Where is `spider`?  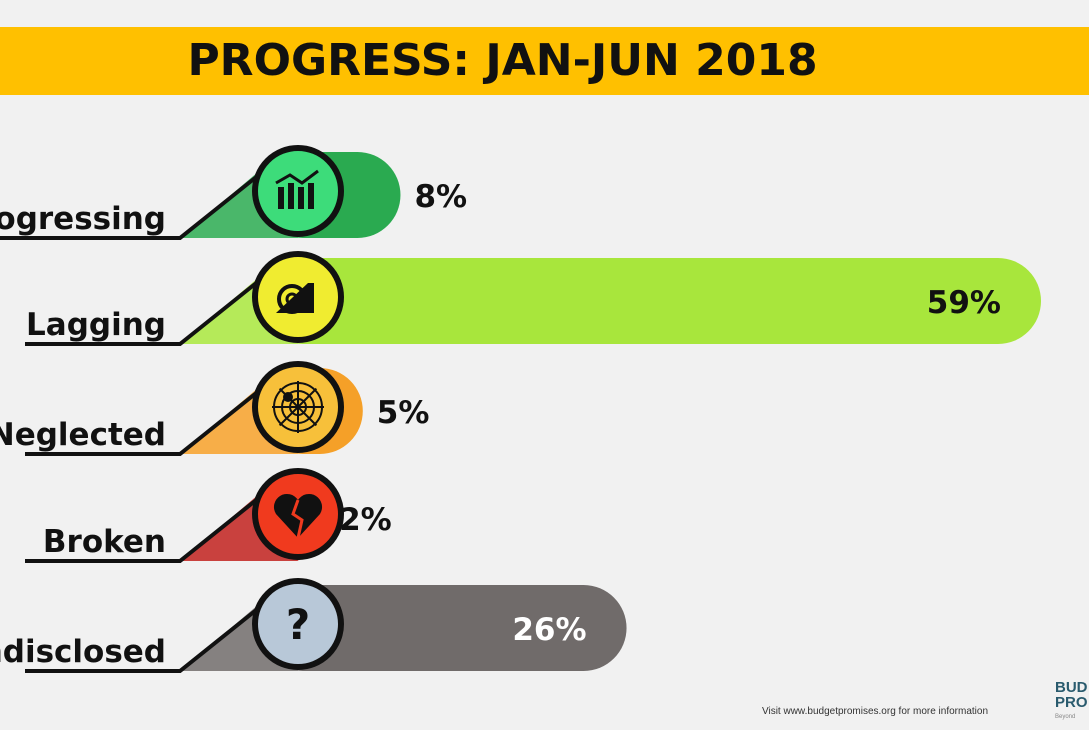
spider is located at coordinates (288, 397).